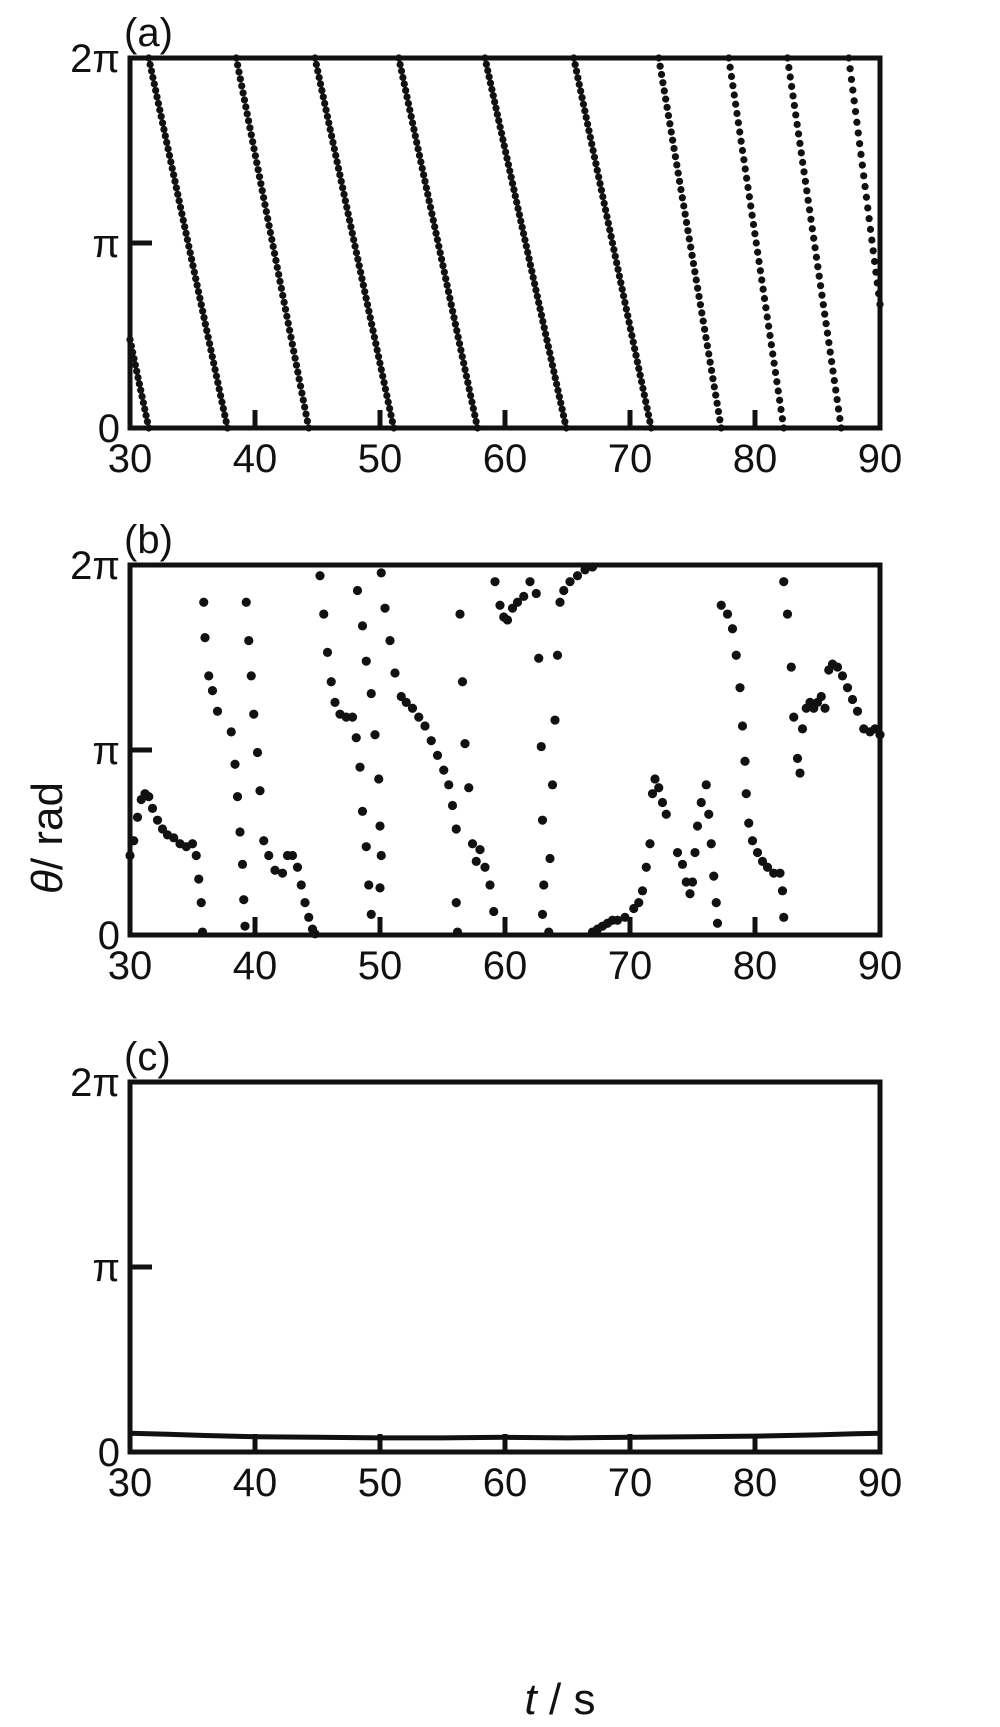 Image resolution: width=1000 pixels, height=1727 pixels. What do you see at coordinates (630, 1483) in the screenshot?
I see `x-tick-label: 70` at bounding box center [630, 1483].